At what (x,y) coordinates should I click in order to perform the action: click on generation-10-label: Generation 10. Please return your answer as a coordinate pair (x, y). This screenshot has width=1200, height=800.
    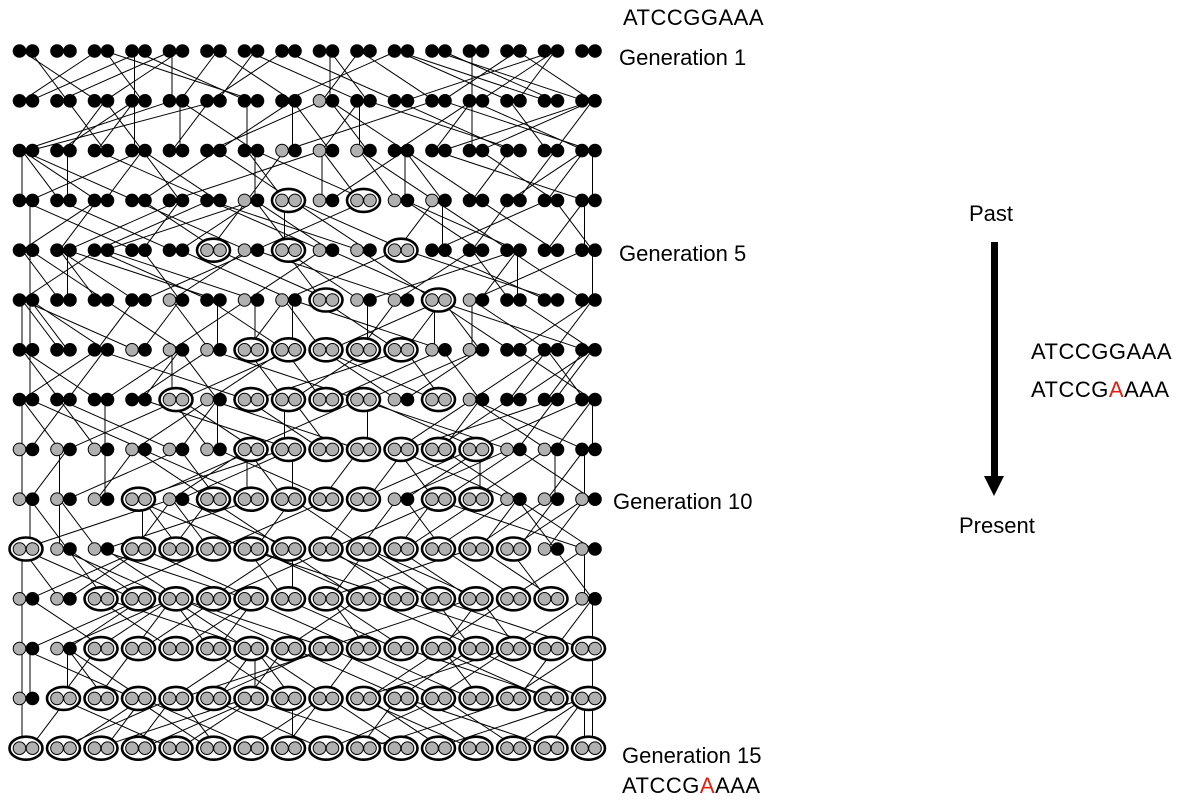
    Looking at the image, I should click on (683, 501).